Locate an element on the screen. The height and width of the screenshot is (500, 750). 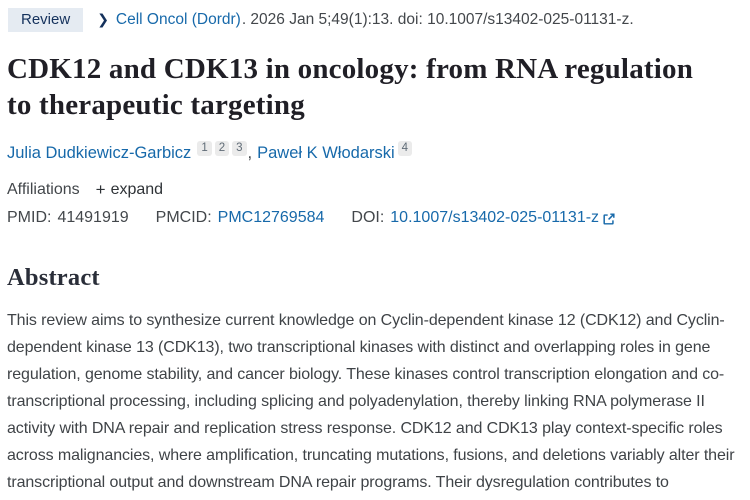
abstract-heading: Abstract is located at coordinates (53, 277).